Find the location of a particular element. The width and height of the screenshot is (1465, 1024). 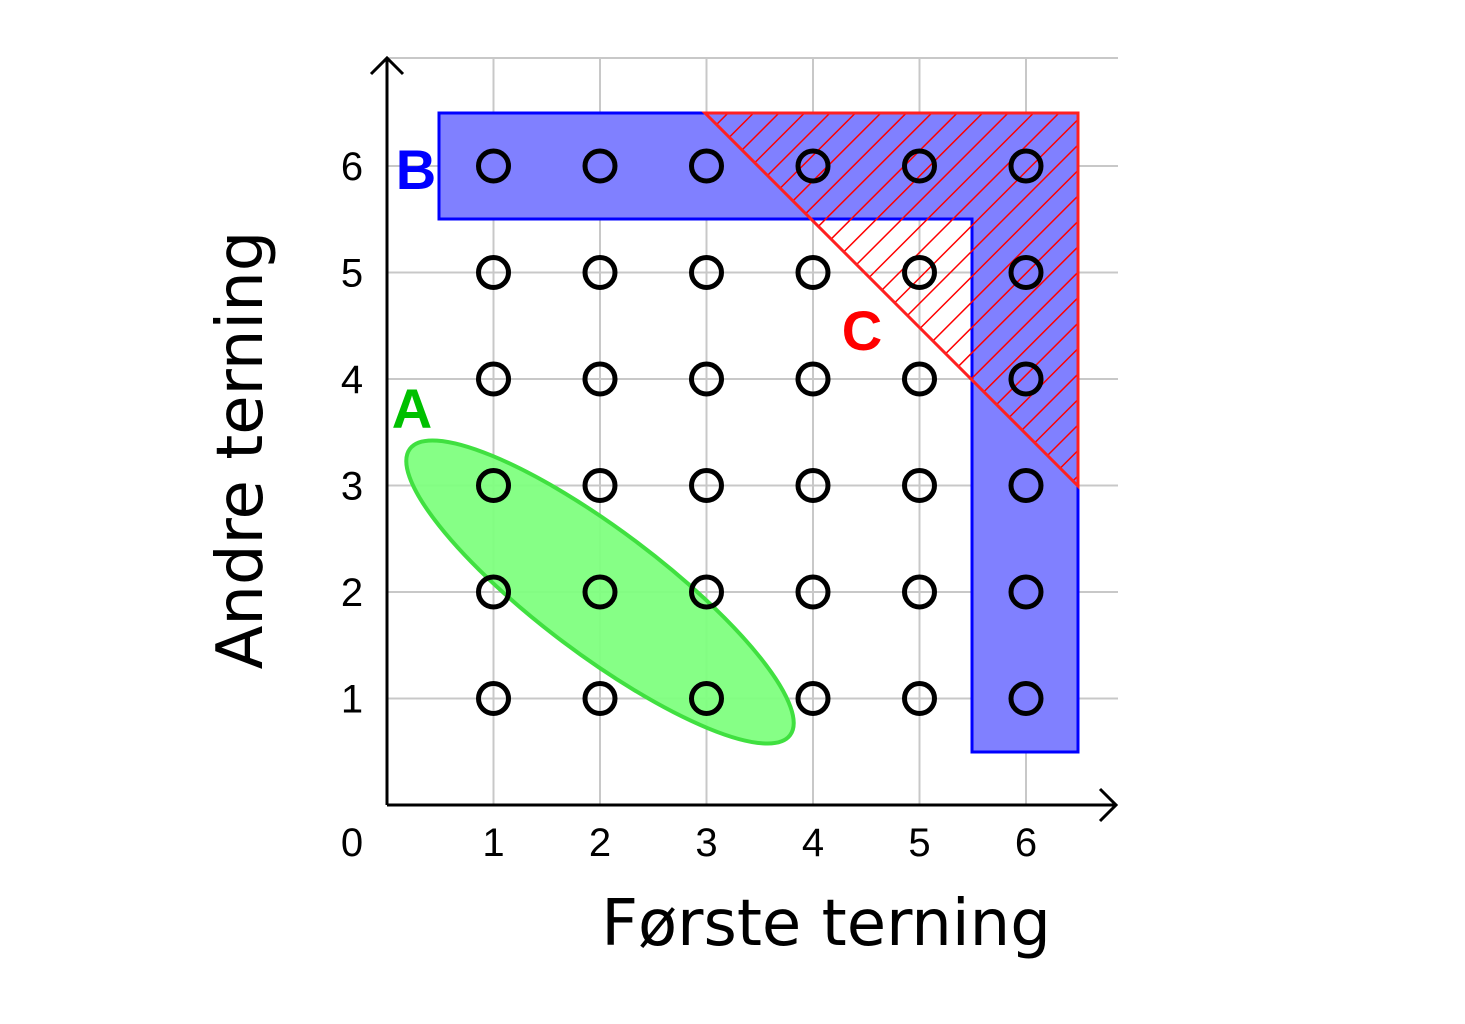

x-tick-label: 2 is located at coordinates (600, 843).